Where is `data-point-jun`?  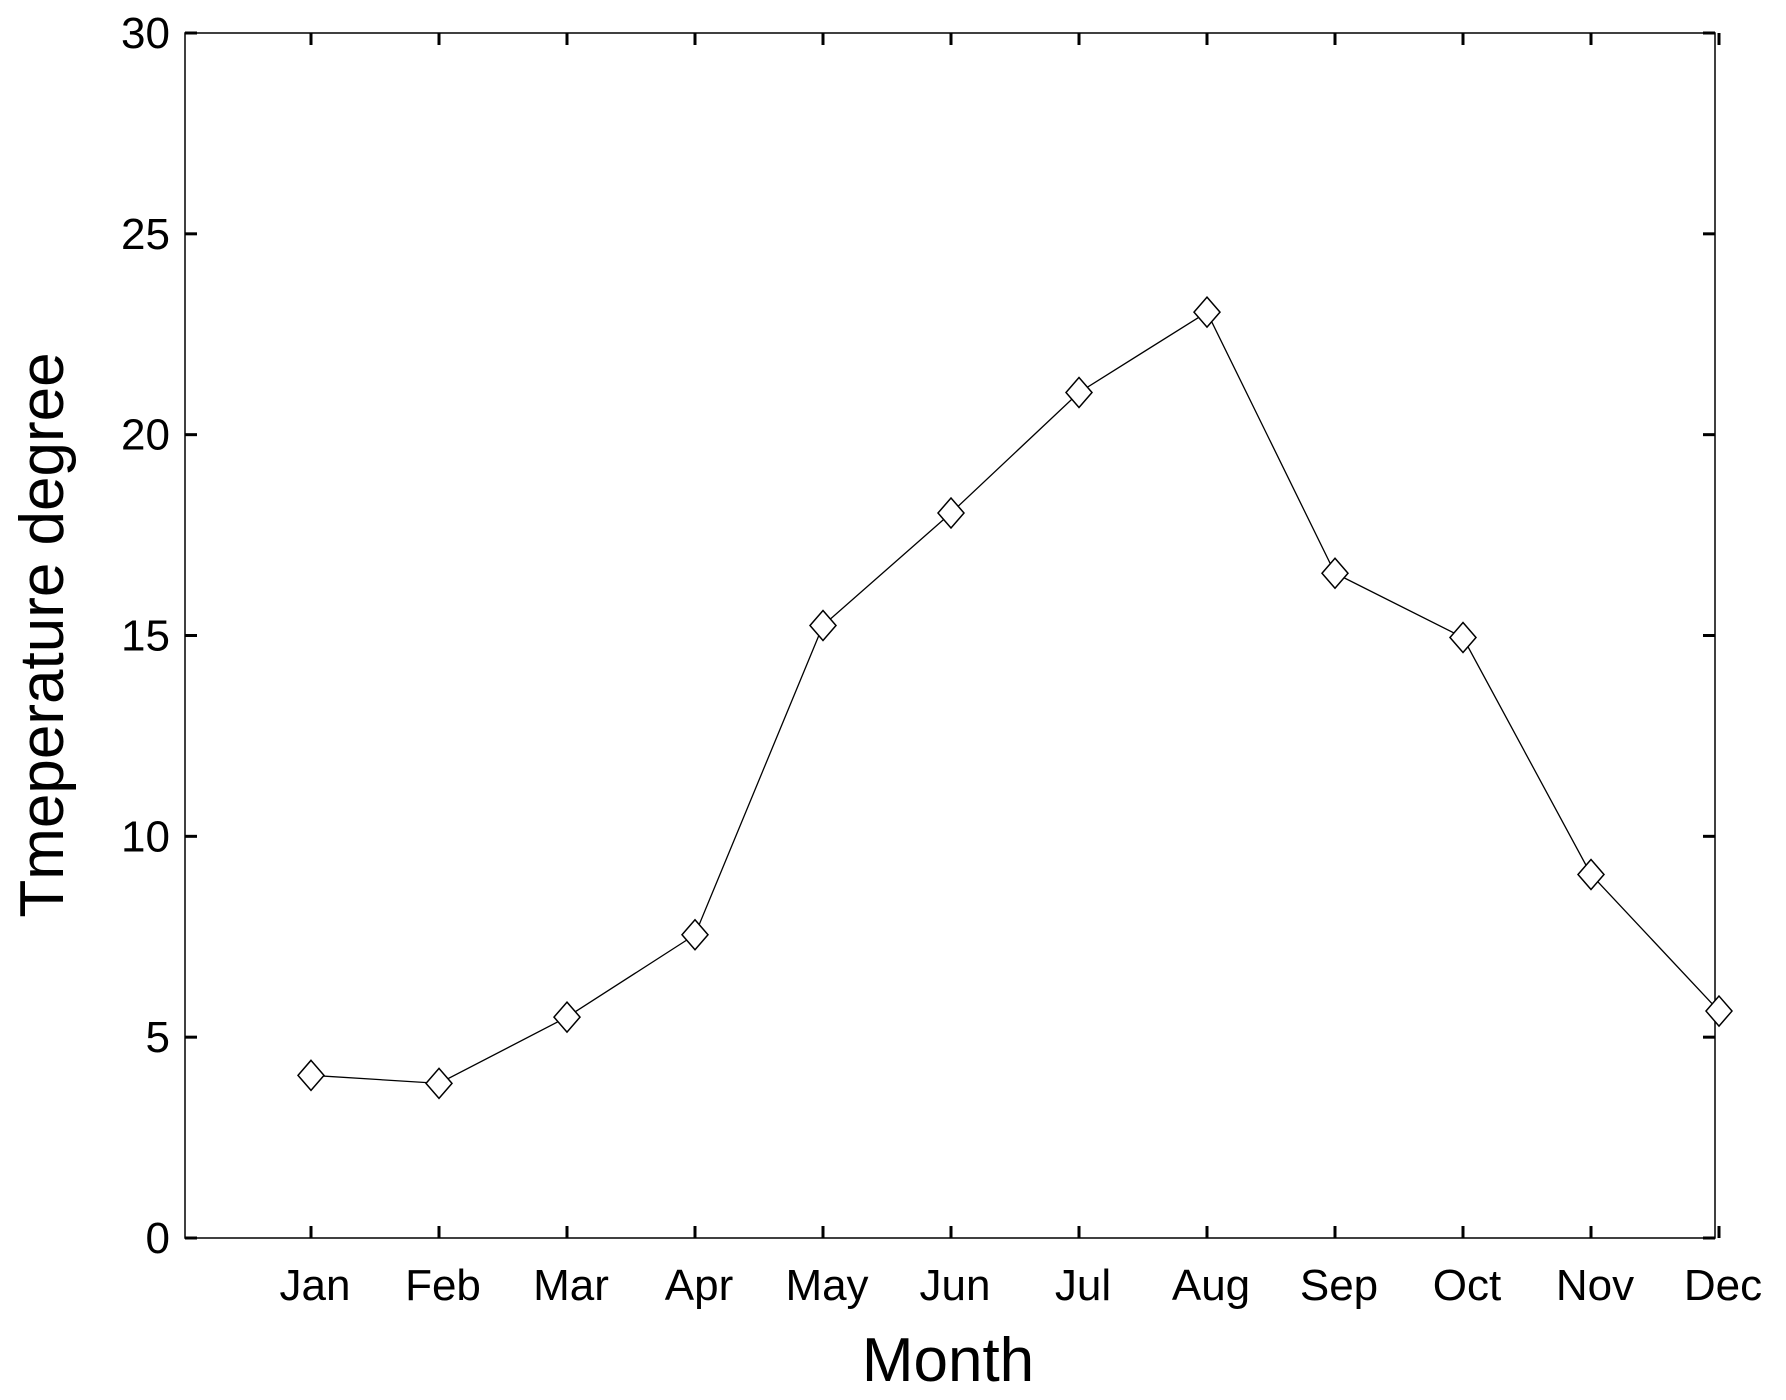
data-point-jun is located at coordinates (951, 513).